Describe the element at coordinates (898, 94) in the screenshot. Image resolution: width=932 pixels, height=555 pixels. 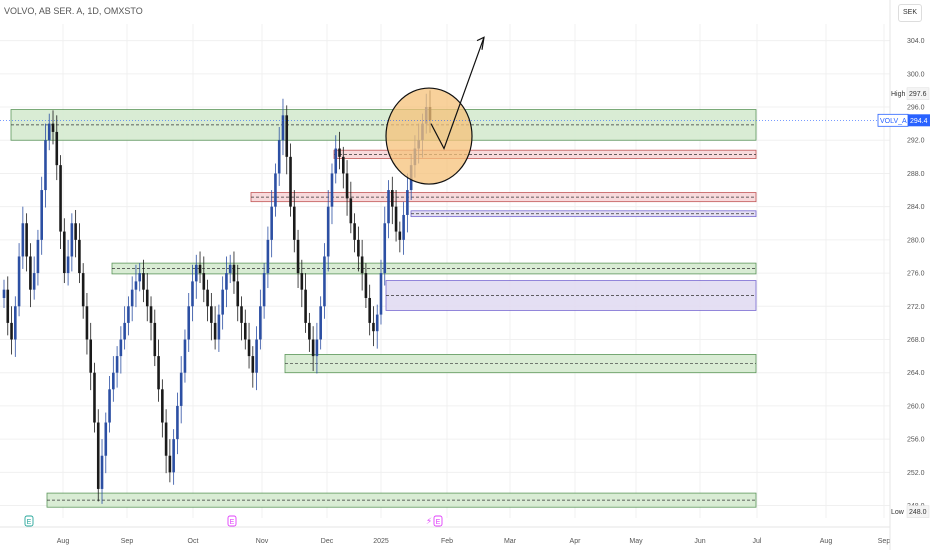
I see `high-label: High` at that location.